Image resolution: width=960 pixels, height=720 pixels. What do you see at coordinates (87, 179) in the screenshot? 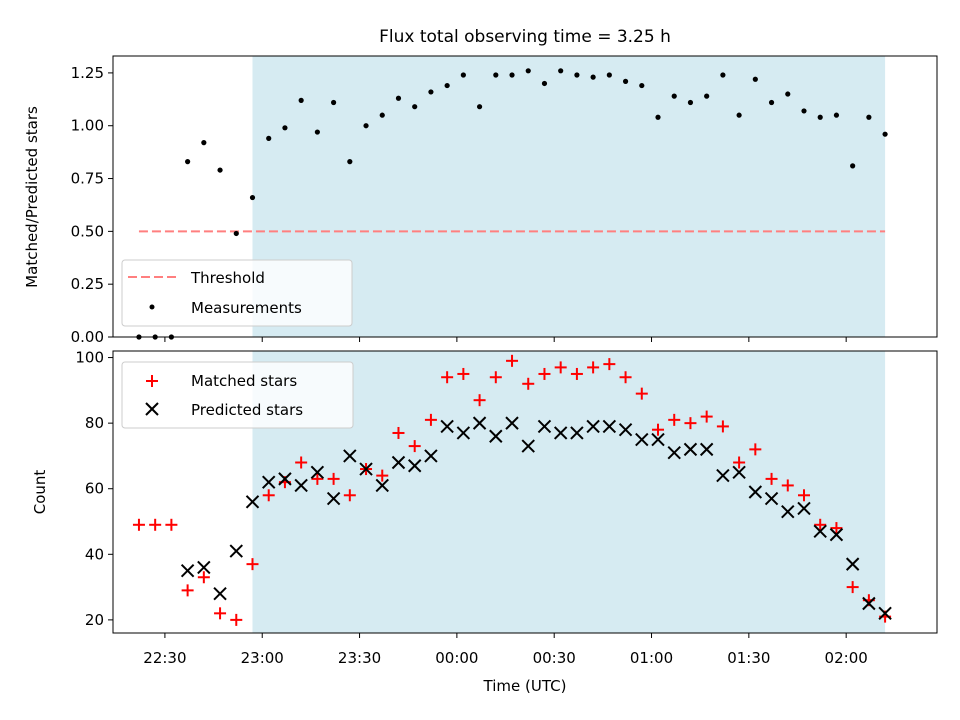
I see `top-y-tick-label: 0.75` at bounding box center [87, 179].